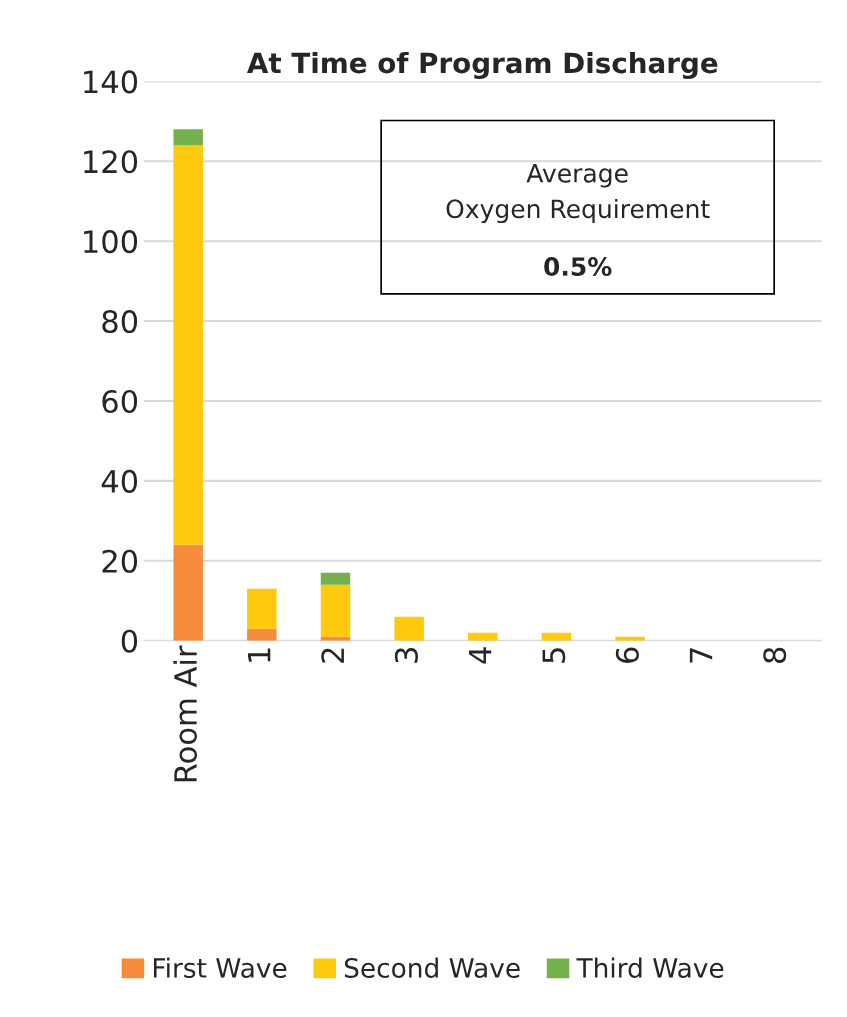 The image size is (847, 1017). Describe the element at coordinates (578, 194) in the screenshot. I see `annotation: Average Oxygen Requirement` at that location.